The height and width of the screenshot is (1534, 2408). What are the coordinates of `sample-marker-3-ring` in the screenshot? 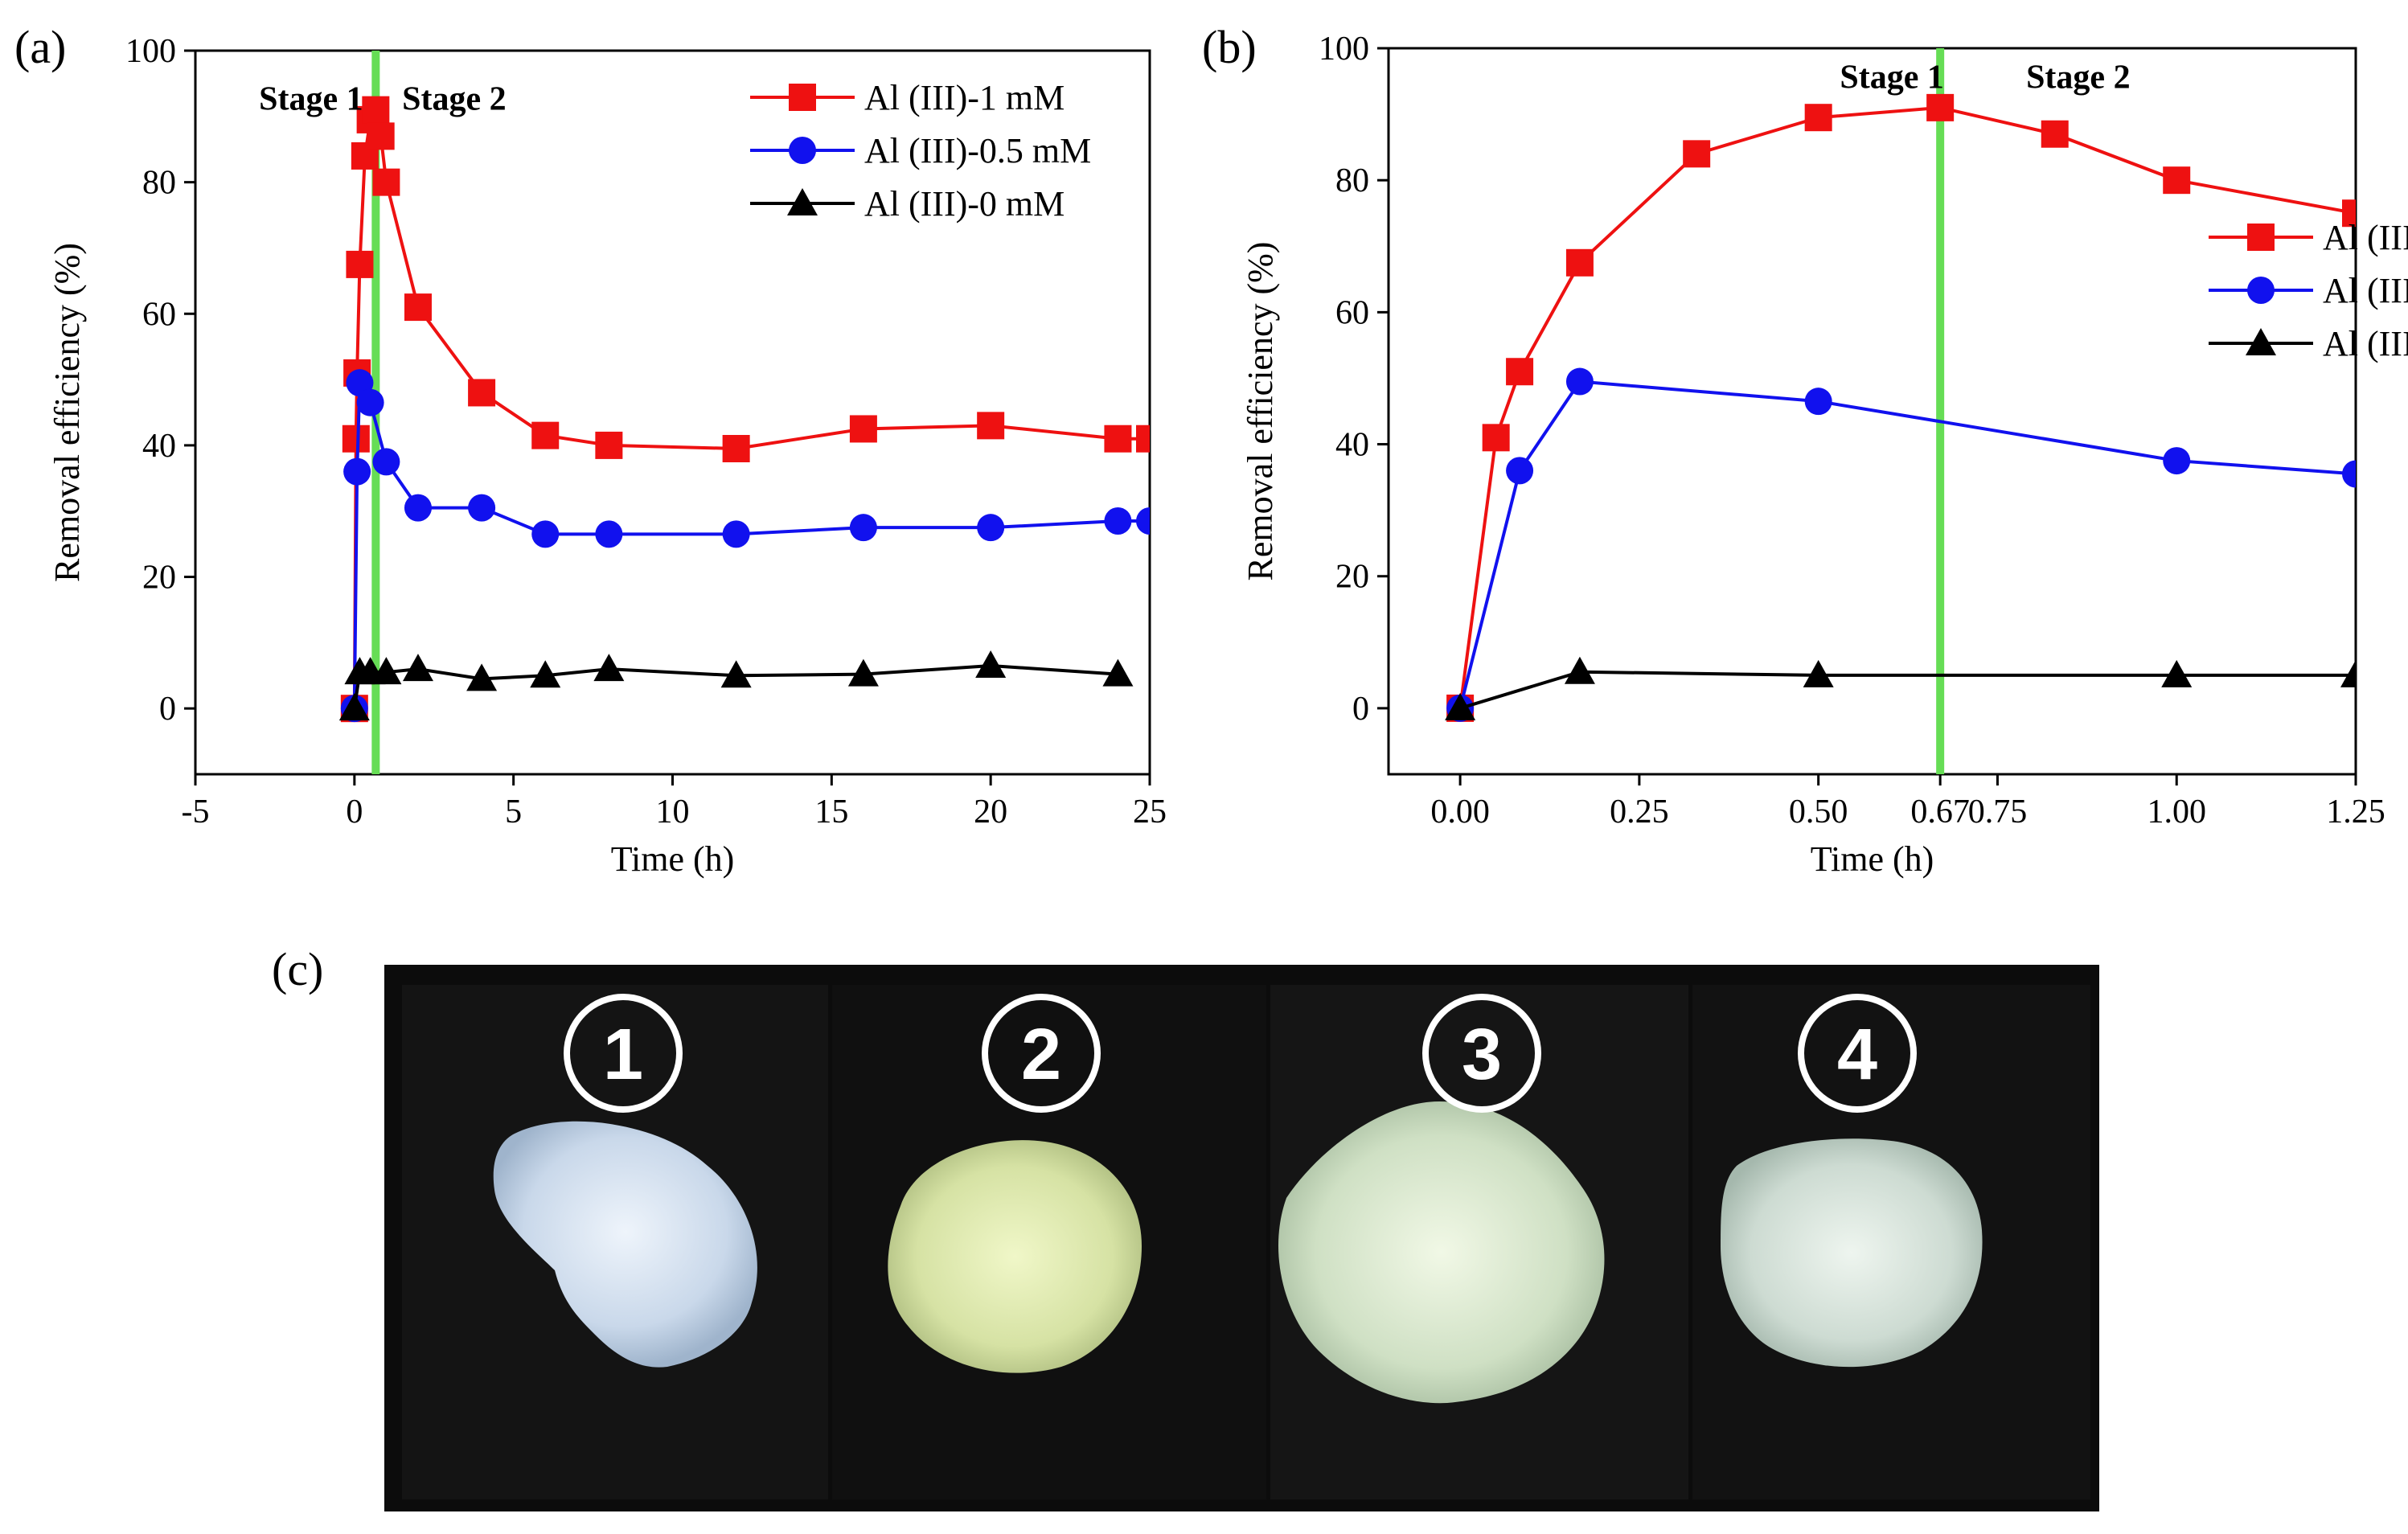 It's located at (1481, 1053).